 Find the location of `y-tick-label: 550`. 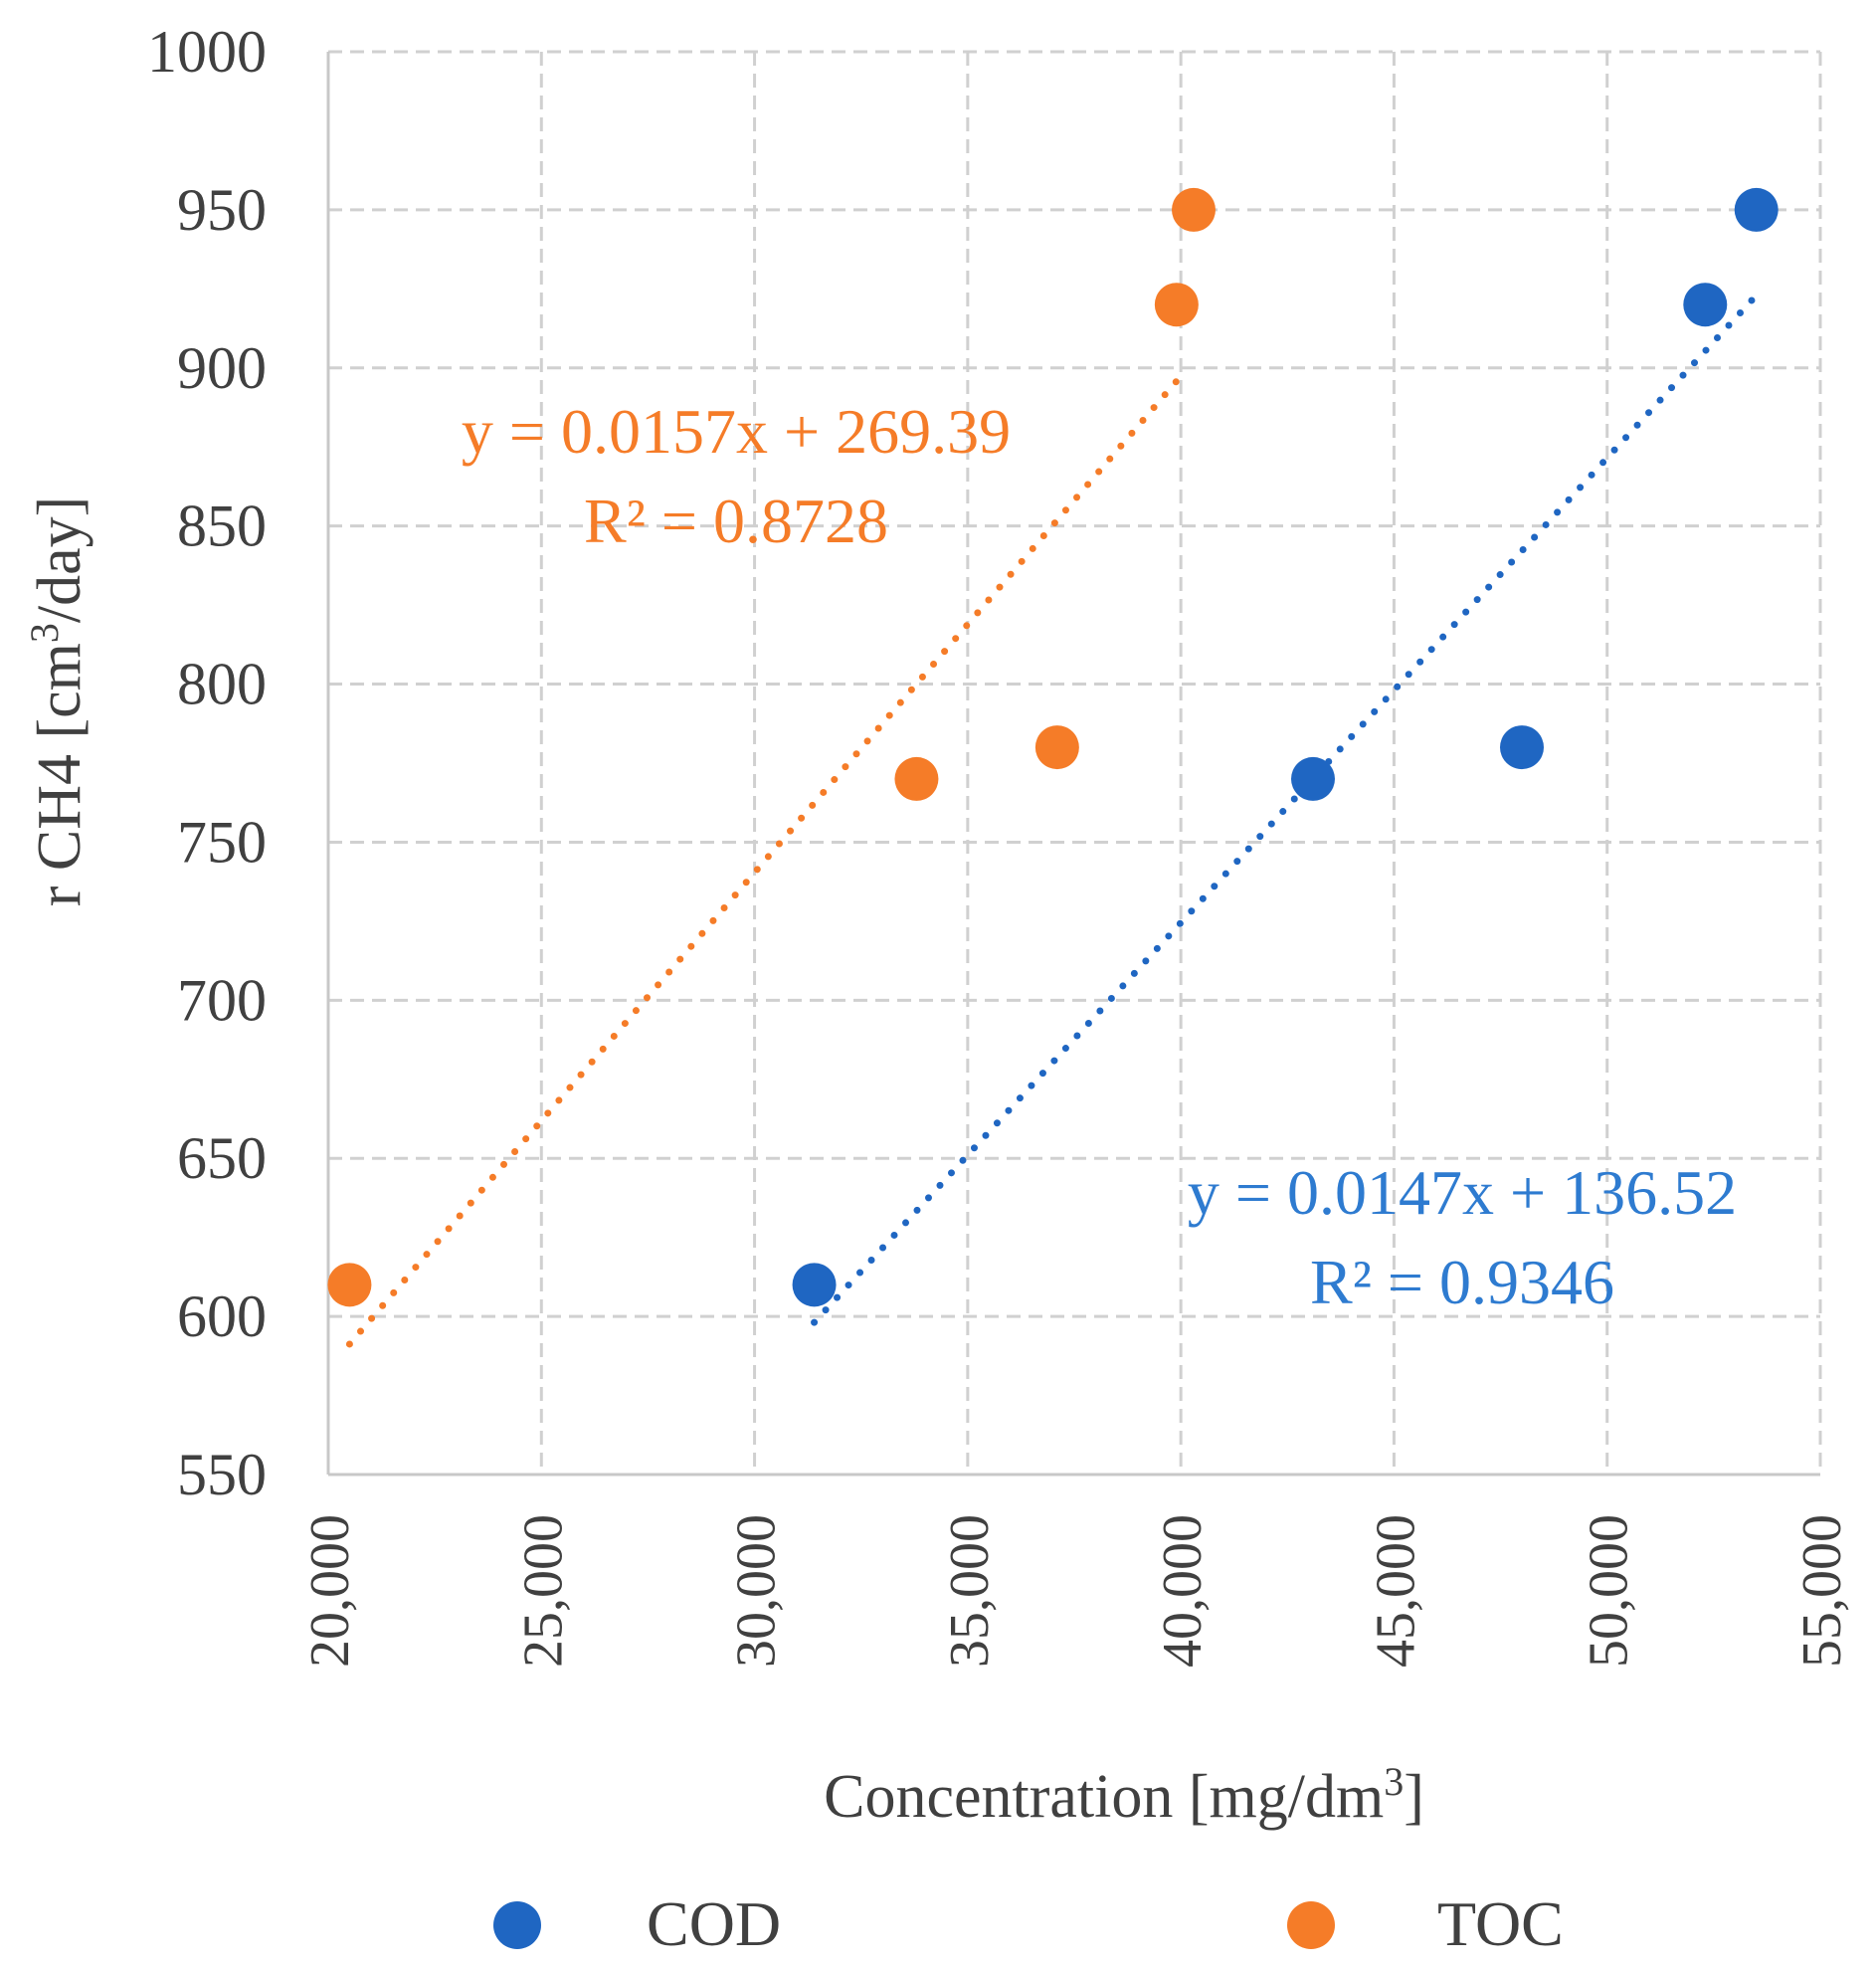

y-tick-label: 550 is located at coordinates (222, 1475).